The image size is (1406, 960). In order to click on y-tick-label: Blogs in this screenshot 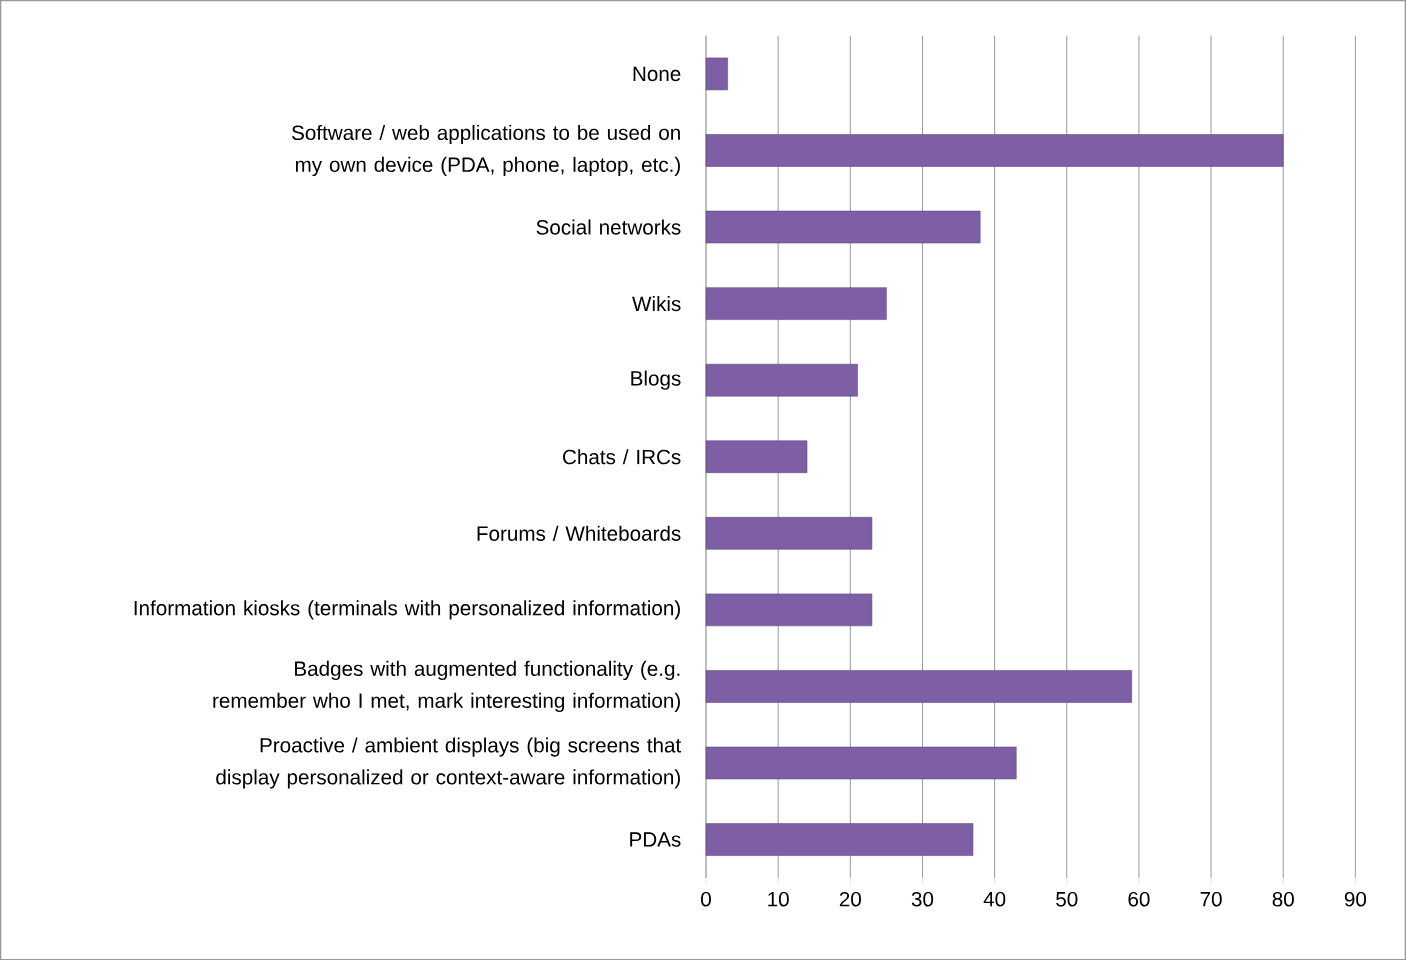, I will do `click(656, 380)`.